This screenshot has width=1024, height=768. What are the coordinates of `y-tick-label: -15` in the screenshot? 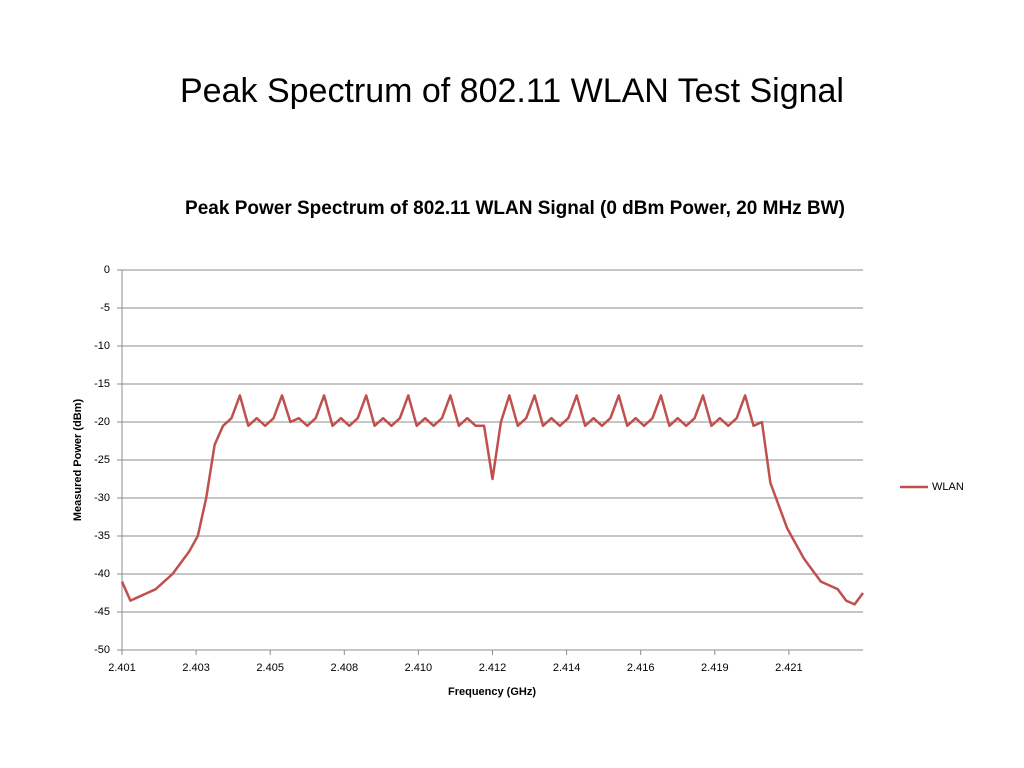 It's located at (102, 384).